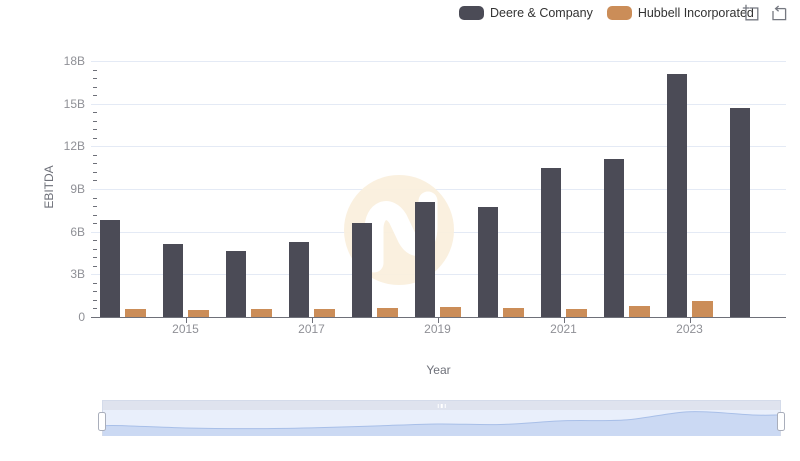 This screenshot has width=800, height=461. Describe the element at coordinates (425, 259) in the screenshot. I see `bar-deere-2019` at that location.